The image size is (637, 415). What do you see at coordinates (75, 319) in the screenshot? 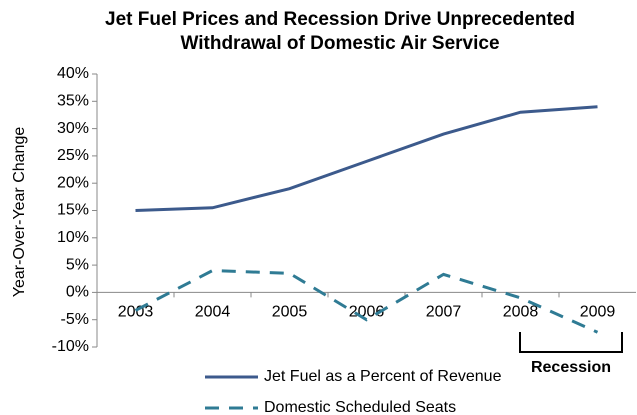
I see `y-tick-label: -5%` at bounding box center [75, 319].